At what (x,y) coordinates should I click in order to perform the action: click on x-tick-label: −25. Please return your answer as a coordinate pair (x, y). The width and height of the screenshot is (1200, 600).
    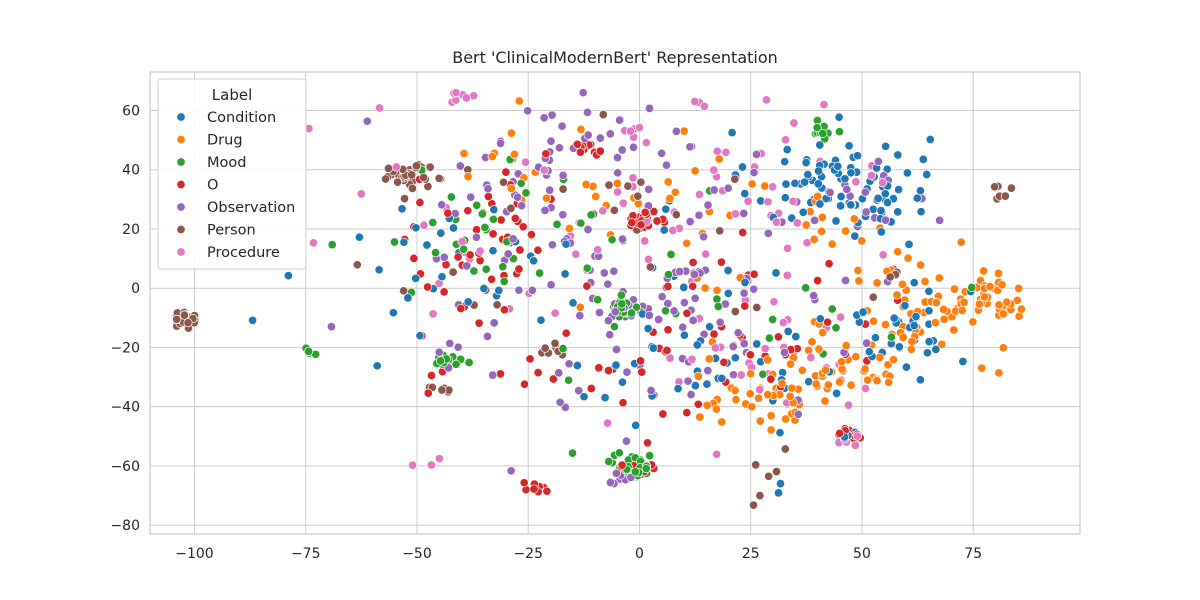
    Looking at the image, I should click on (528, 554).